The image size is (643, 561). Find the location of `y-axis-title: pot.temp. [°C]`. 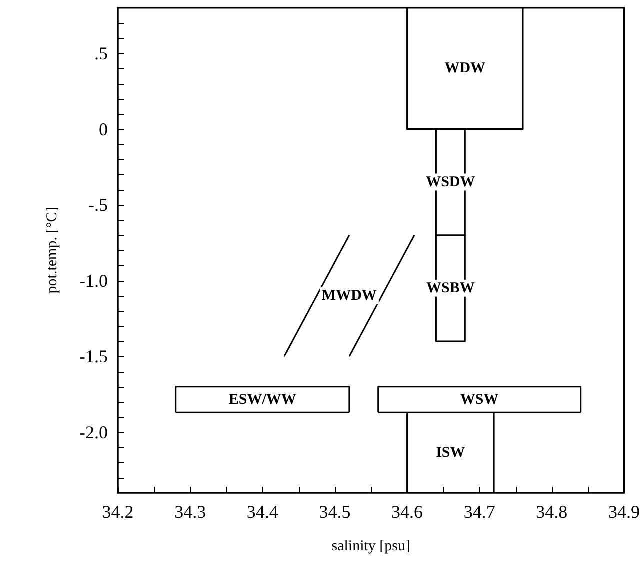

y-axis-title: pot.temp. [°C] is located at coordinates (52, 250).